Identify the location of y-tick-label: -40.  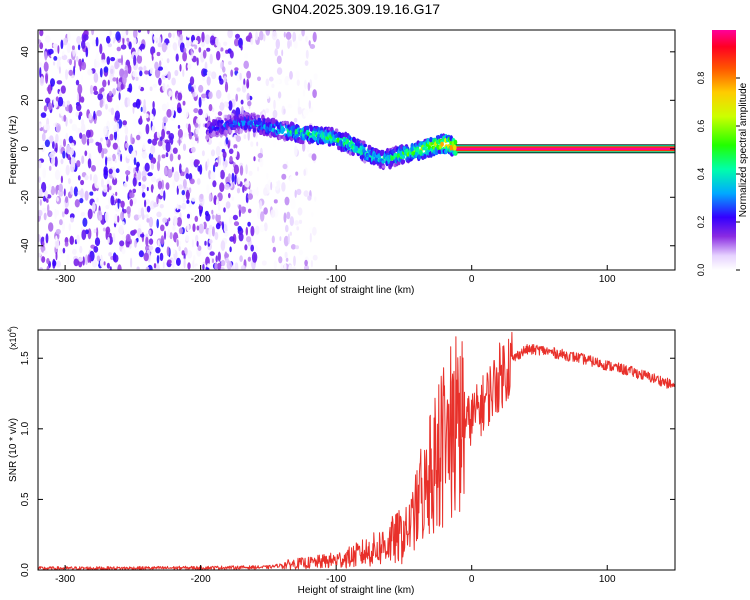
(25, 245).